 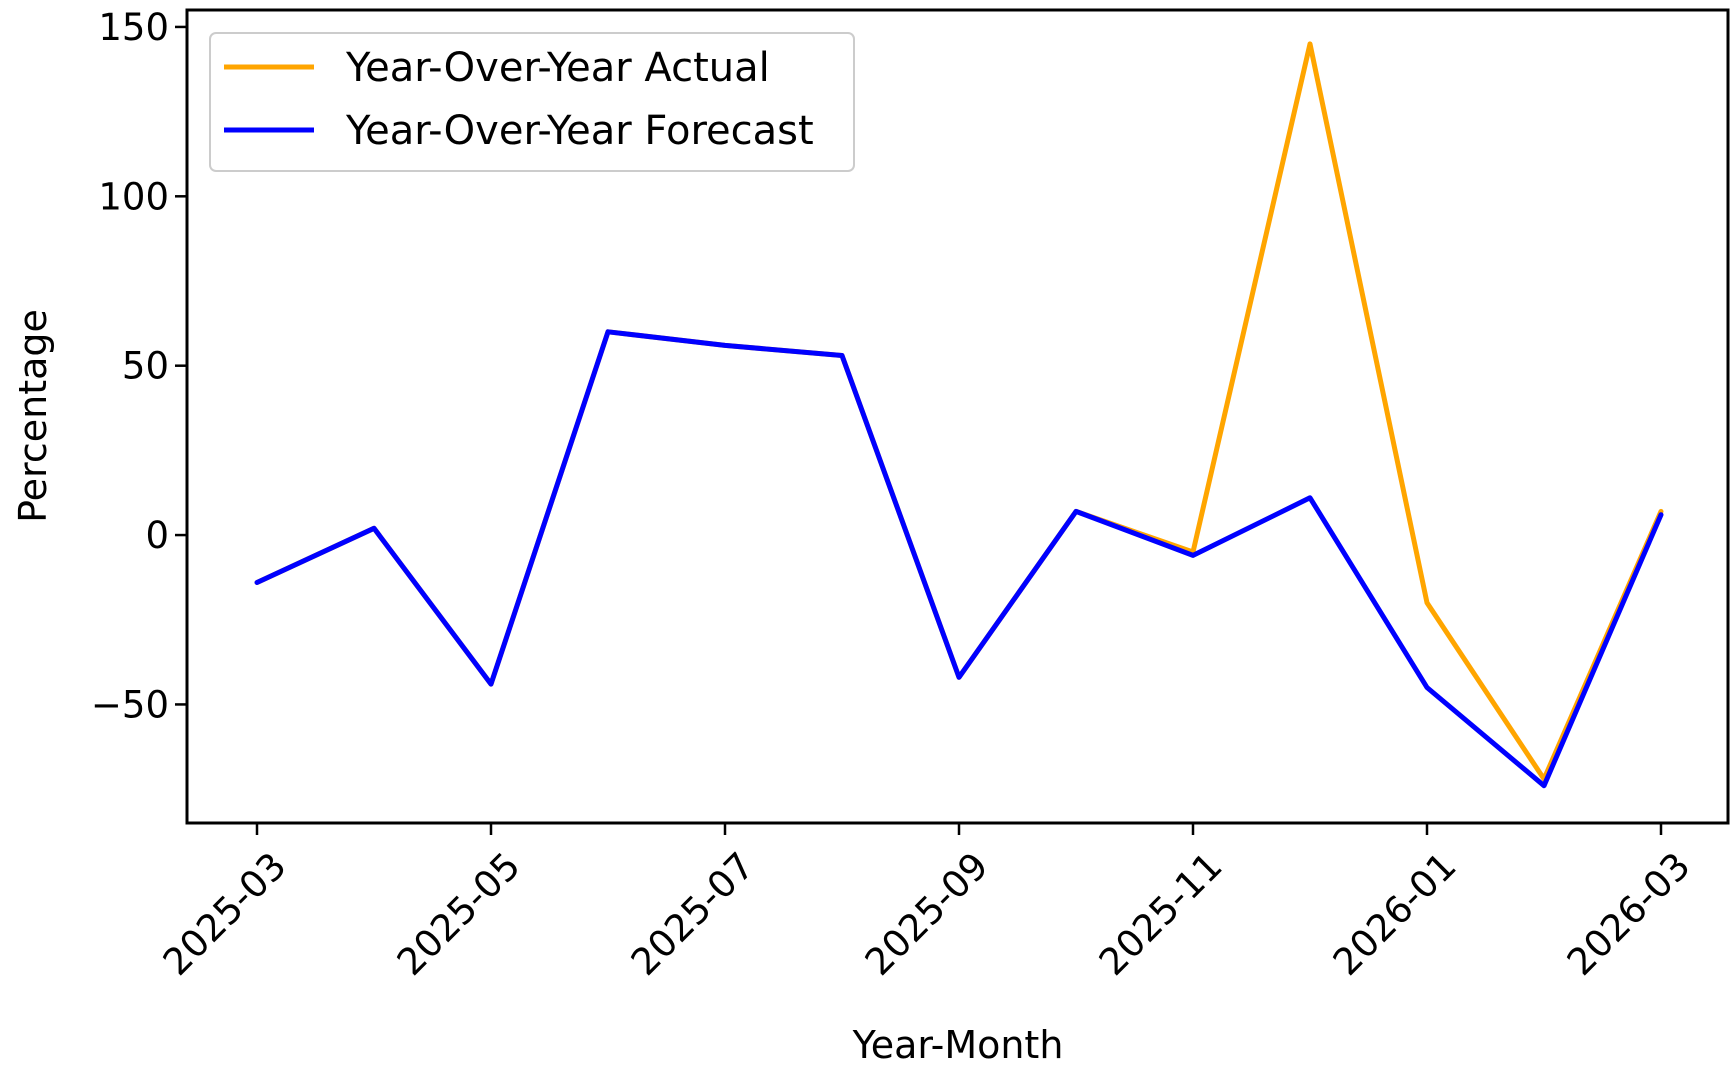 I want to click on y-tick-label: 150, so click(x=133, y=27).